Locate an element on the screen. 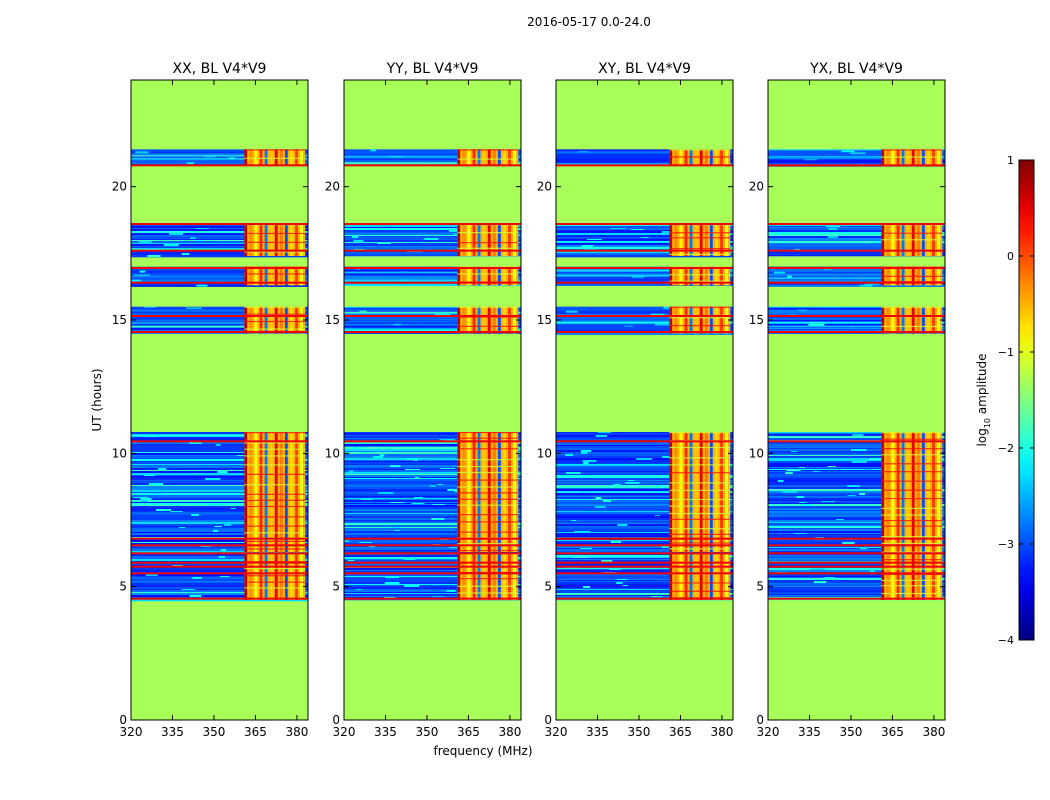 The width and height of the screenshot is (1050, 800). colorbar-gradient is located at coordinates (1026, 400).